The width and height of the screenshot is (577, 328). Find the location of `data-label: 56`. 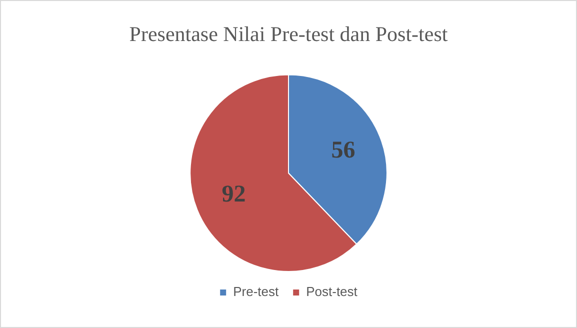

data-label: 56 is located at coordinates (343, 150).